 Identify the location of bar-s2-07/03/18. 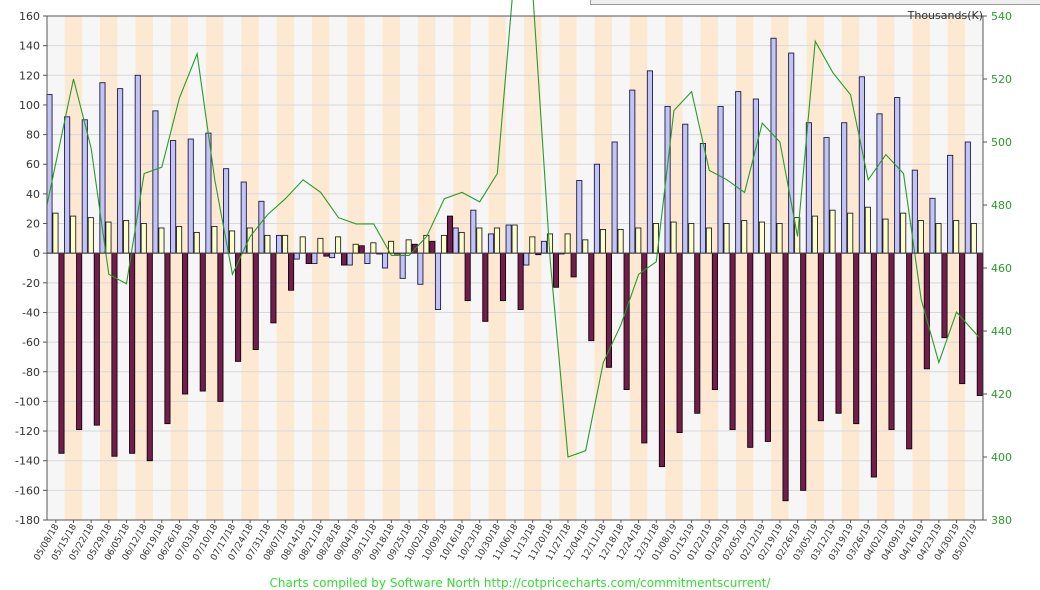
(196, 242).